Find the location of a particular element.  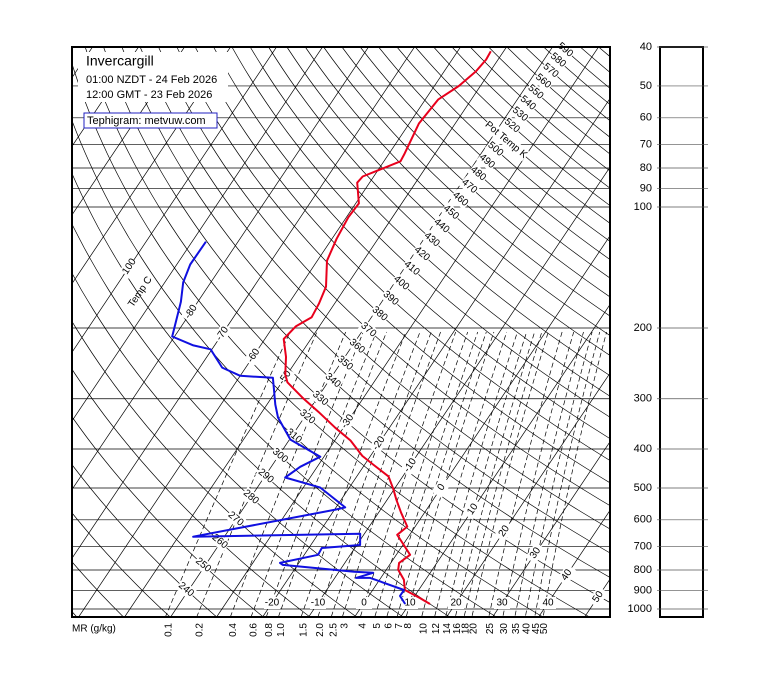

surface-isotherm-label: 40 is located at coordinates (548, 603).